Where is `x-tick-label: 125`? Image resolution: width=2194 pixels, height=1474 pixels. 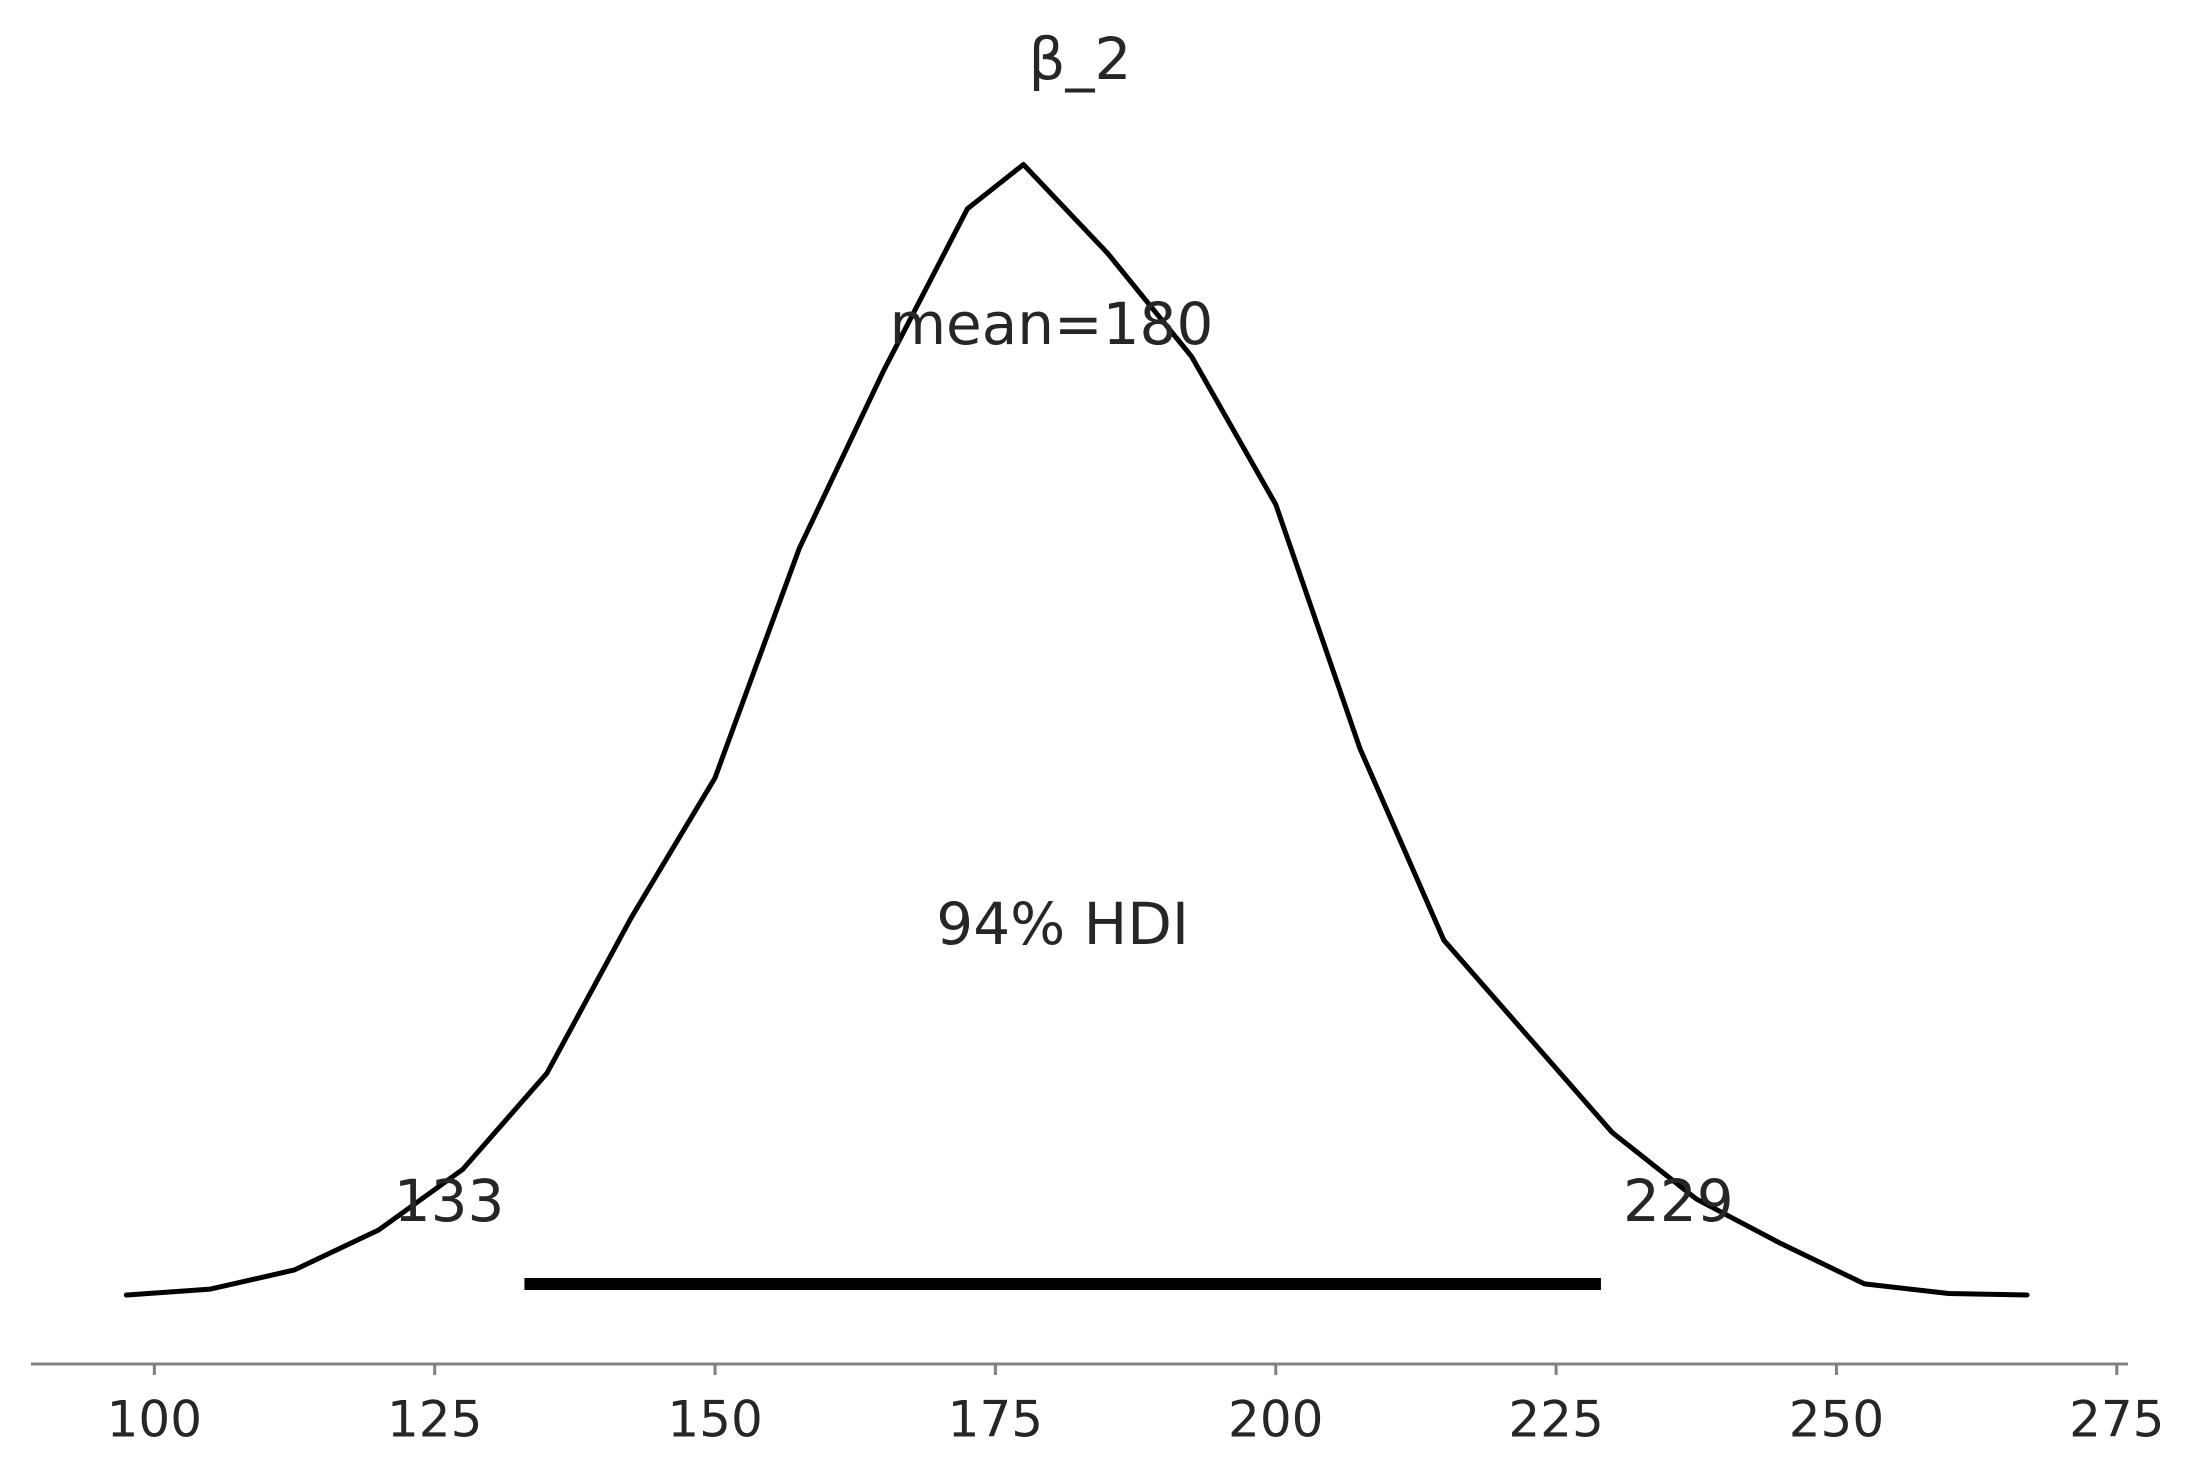
x-tick-label: 125 is located at coordinates (434, 1420).